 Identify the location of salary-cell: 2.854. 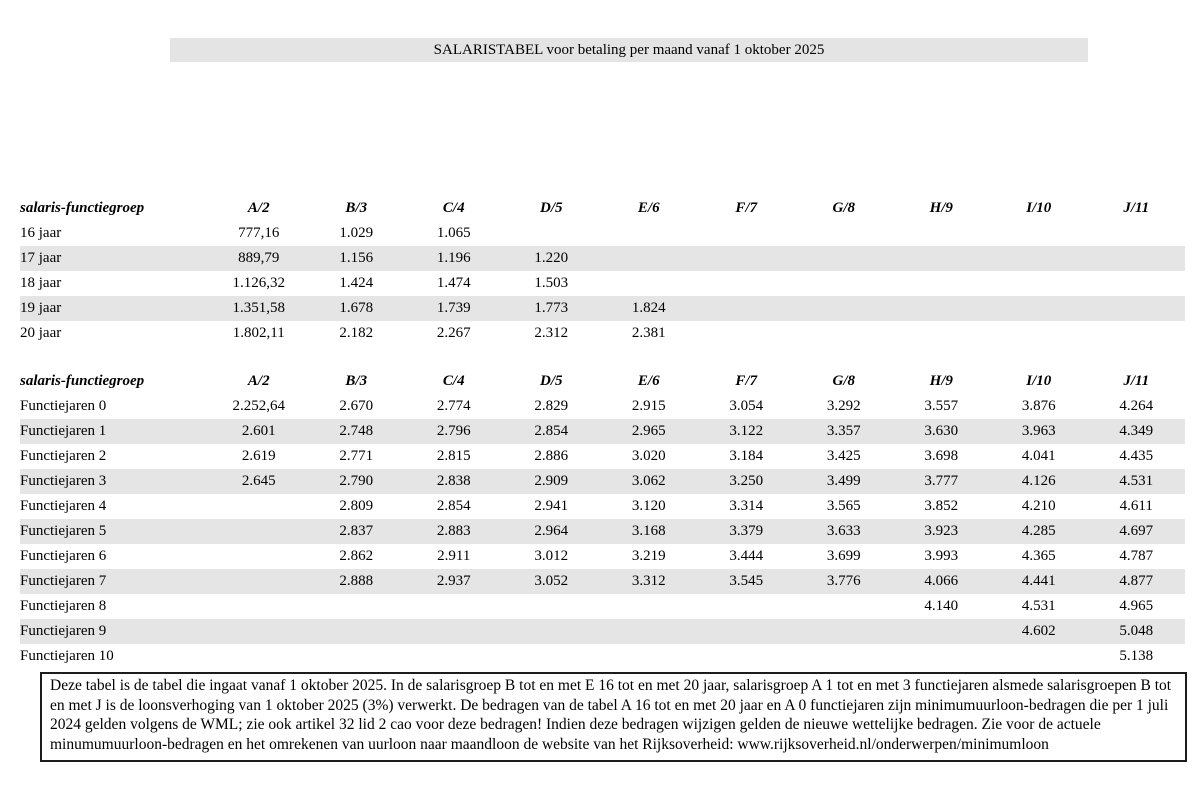
(453, 506).